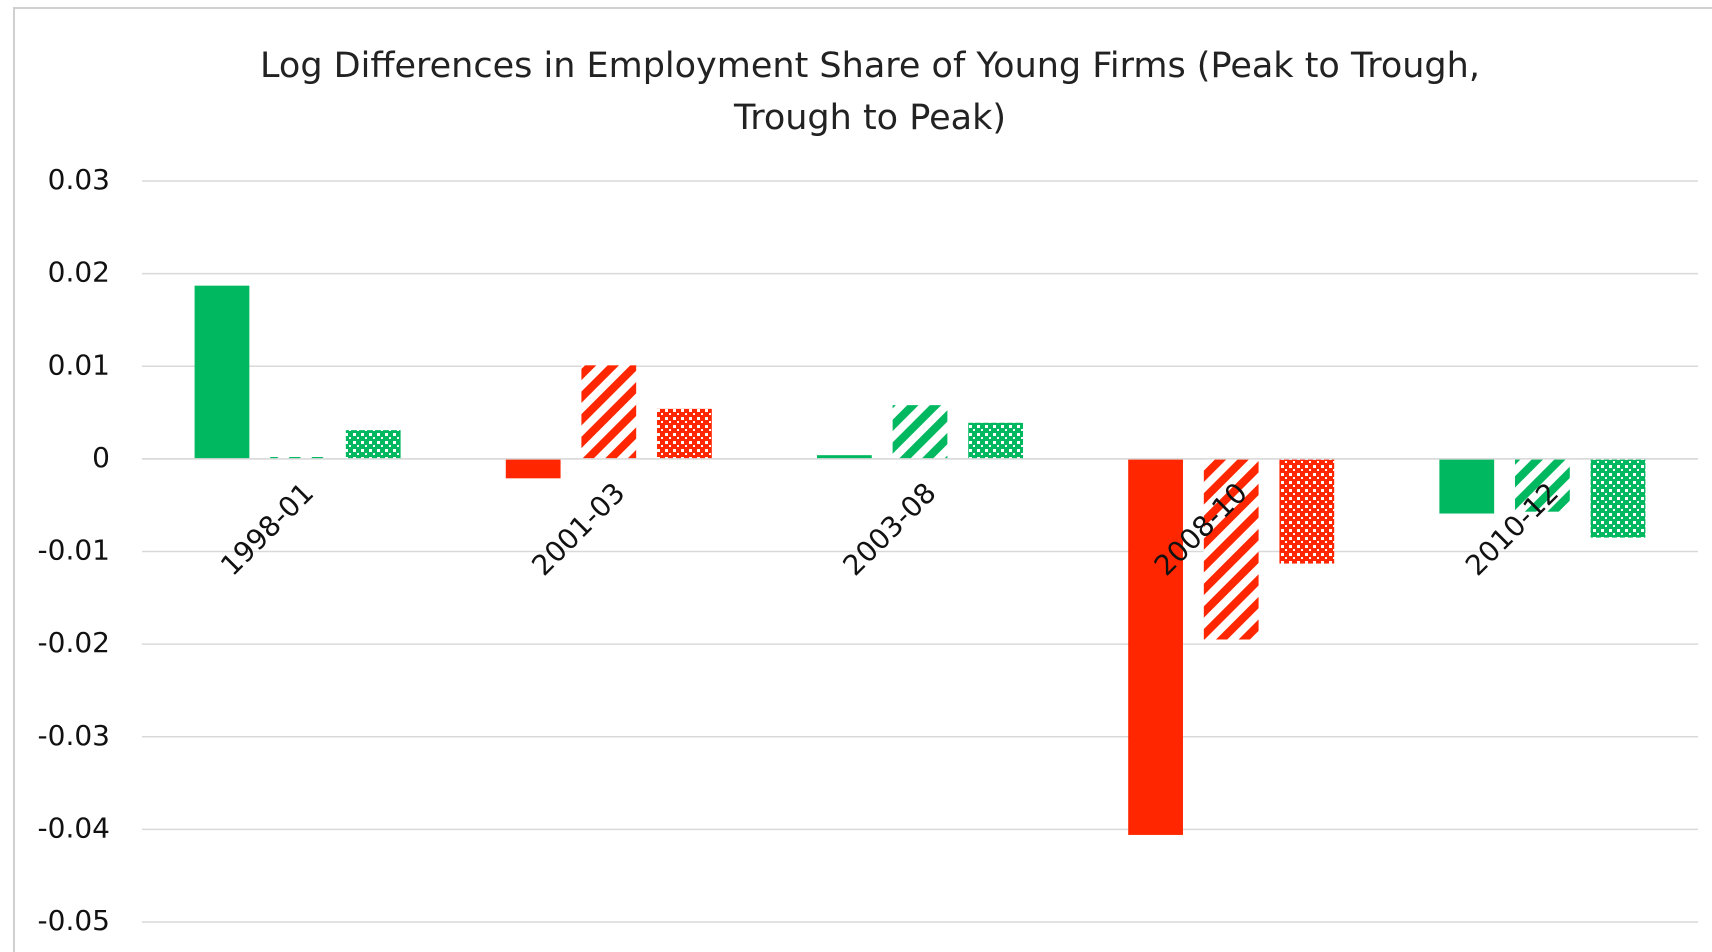  Describe the element at coordinates (578, 529) in the screenshot. I see `x-tick-label: 2001-03` at that location.